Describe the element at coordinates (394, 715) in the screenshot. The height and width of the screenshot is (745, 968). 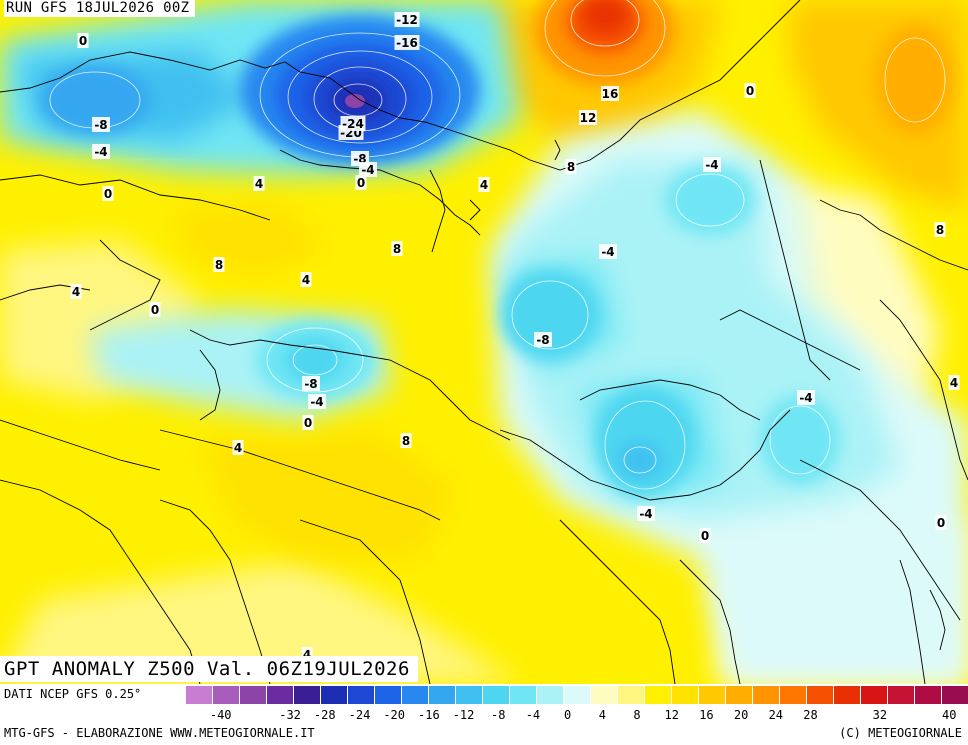
I see `colorbar-tick-label: -20` at that location.